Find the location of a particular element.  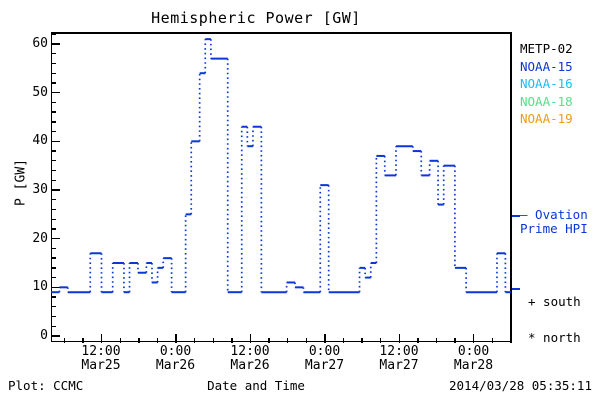

y-tick-label: 30 is located at coordinates (40, 189).